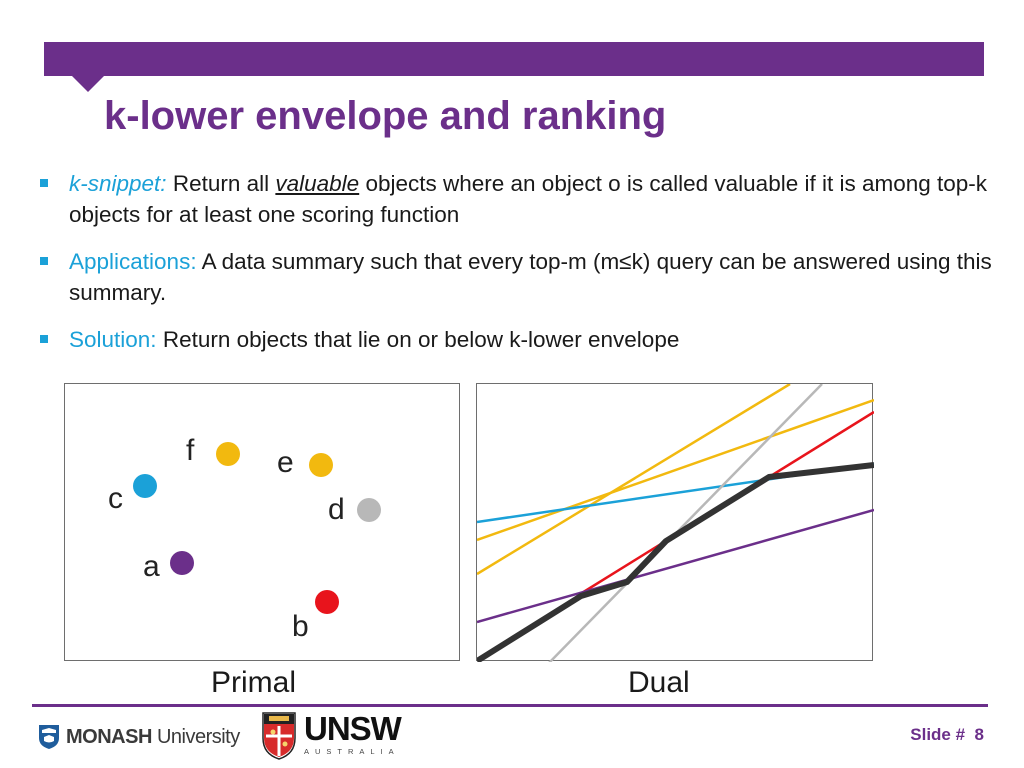  What do you see at coordinates (321, 465) in the screenshot?
I see `point-e` at bounding box center [321, 465].